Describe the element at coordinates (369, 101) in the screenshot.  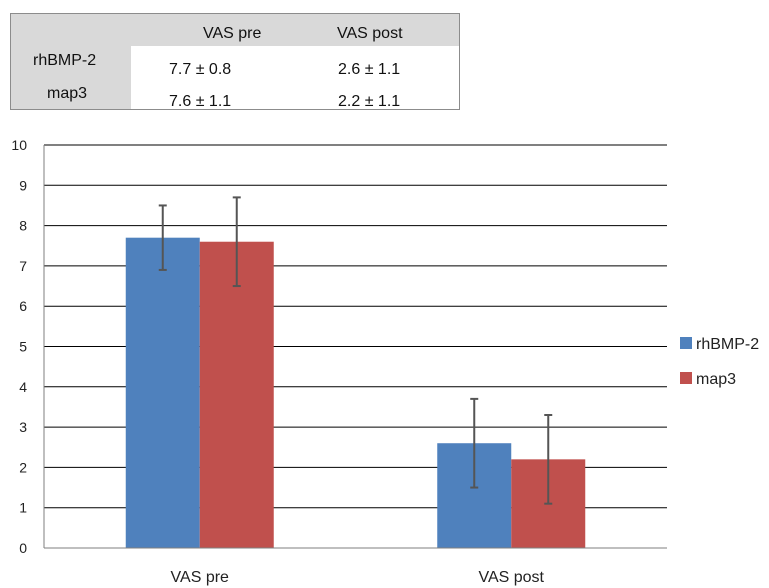
I see `table-cell-map3-post: 2.2 ± 1.1` at that location.